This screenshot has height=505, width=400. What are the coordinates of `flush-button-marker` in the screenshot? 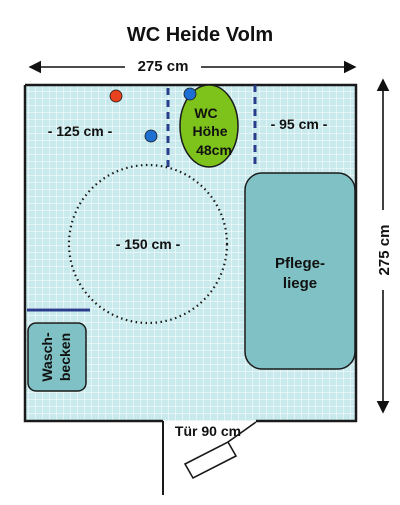 It's located at (190, 94).